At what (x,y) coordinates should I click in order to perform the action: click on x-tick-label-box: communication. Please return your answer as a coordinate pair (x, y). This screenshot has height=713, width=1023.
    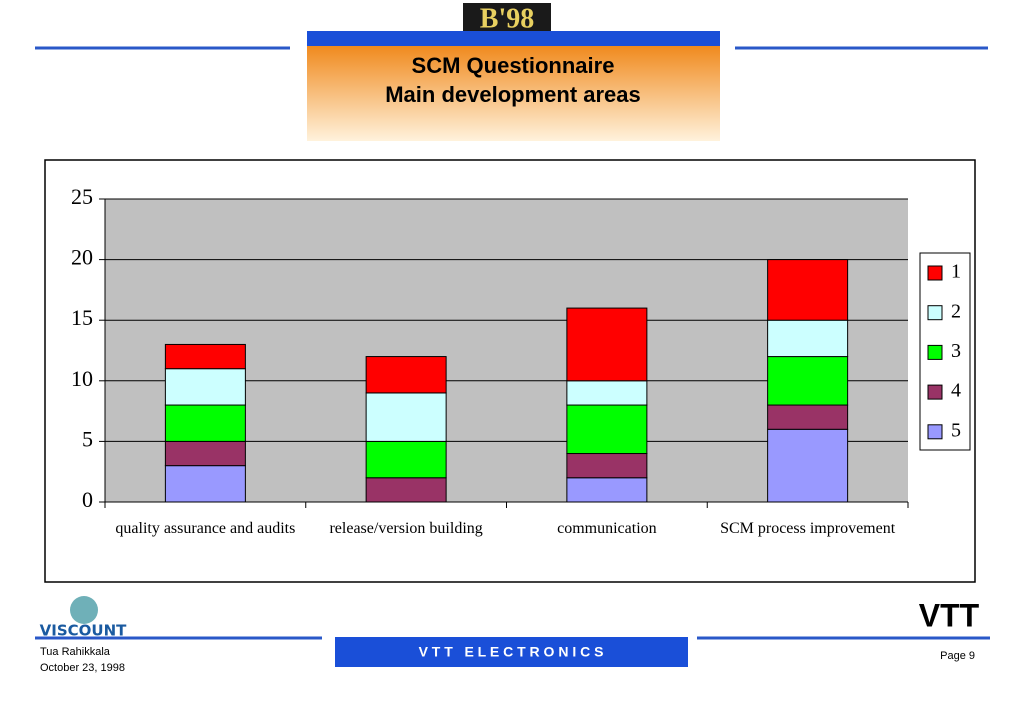
    Looking at the image, I should click on (607, 528).